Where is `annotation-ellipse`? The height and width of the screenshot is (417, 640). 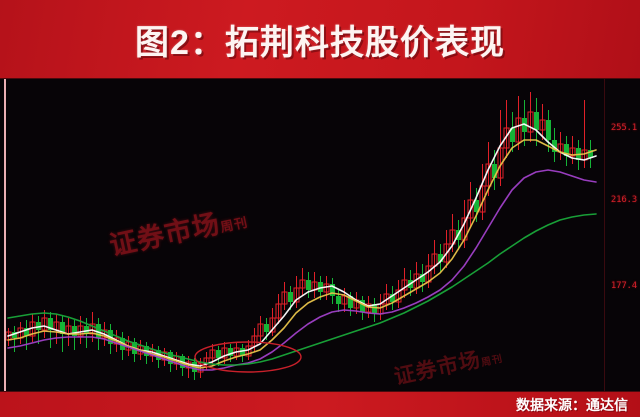
annotation-ellipse is located at coordinates (248, 357).